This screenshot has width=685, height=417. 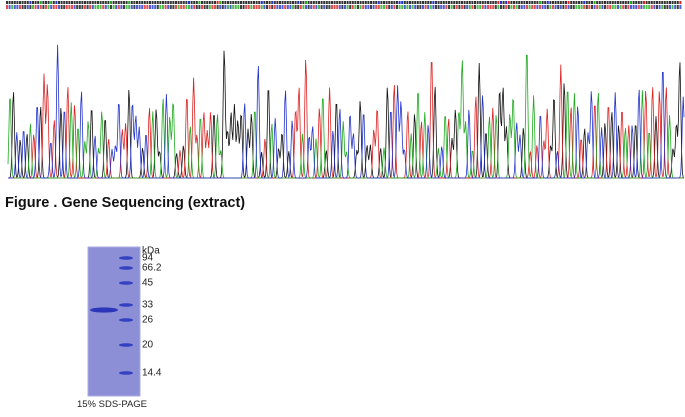 I want to click on figure-caption: Figure . Gene Sequencing (extract), so click(x=125, y=203).